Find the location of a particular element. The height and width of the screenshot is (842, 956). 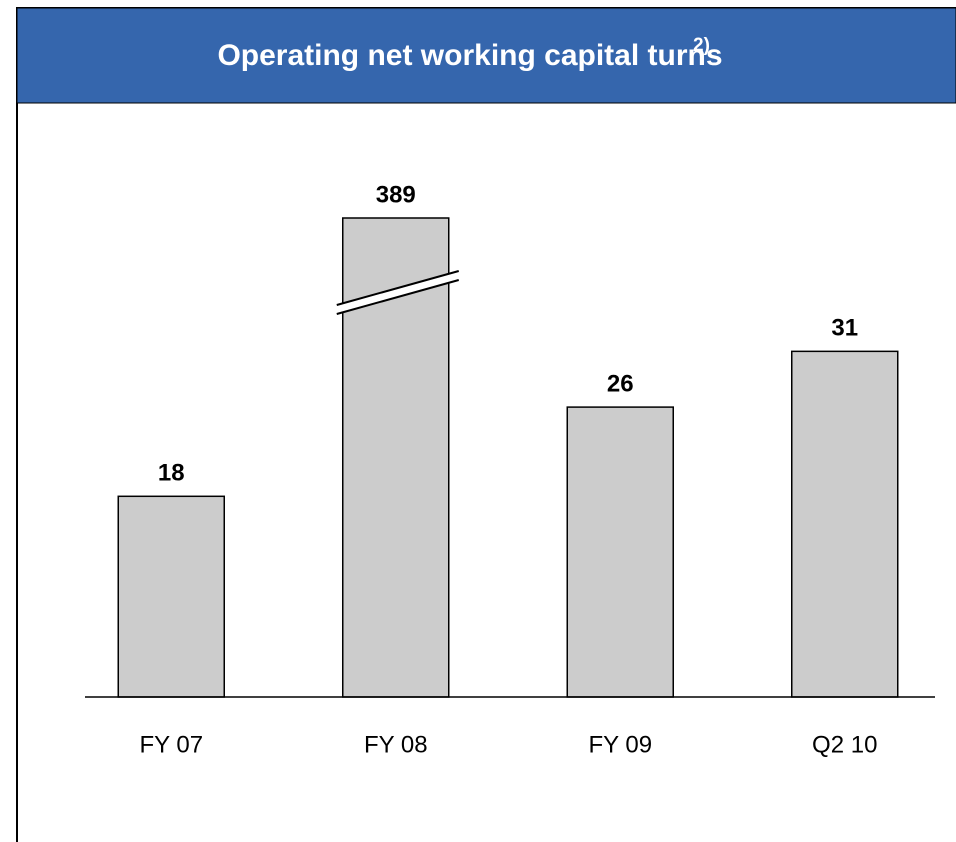

x-tick-label: FY 08 is located at coordinates (396, 744).